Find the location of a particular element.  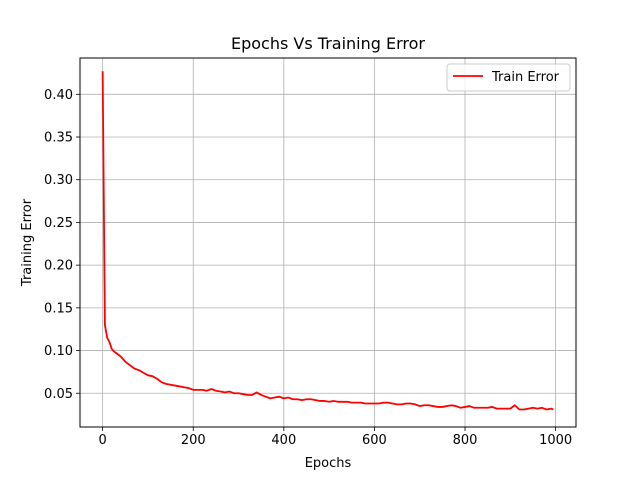

x-tick-label: 400 is located at coordinates (283, 440).